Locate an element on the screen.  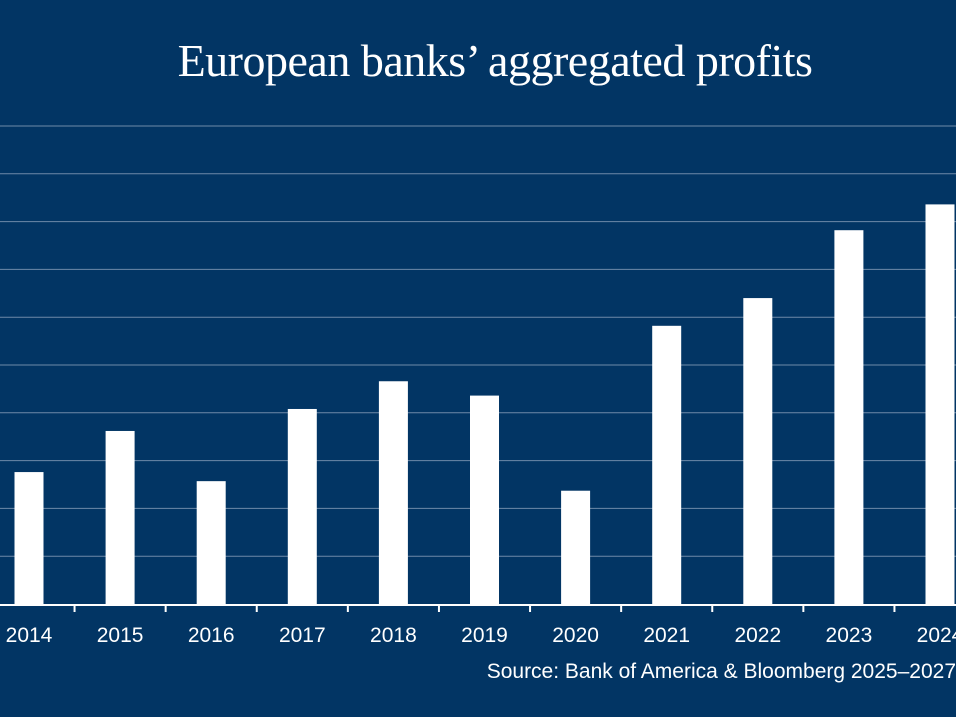
x-tick-label: 2022 is located at coordinates (757, 635).